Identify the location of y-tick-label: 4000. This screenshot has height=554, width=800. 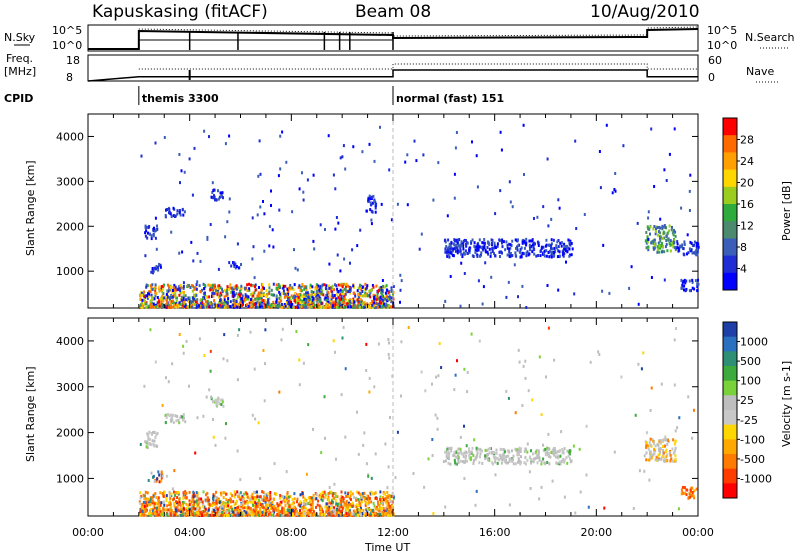
(70, 136).